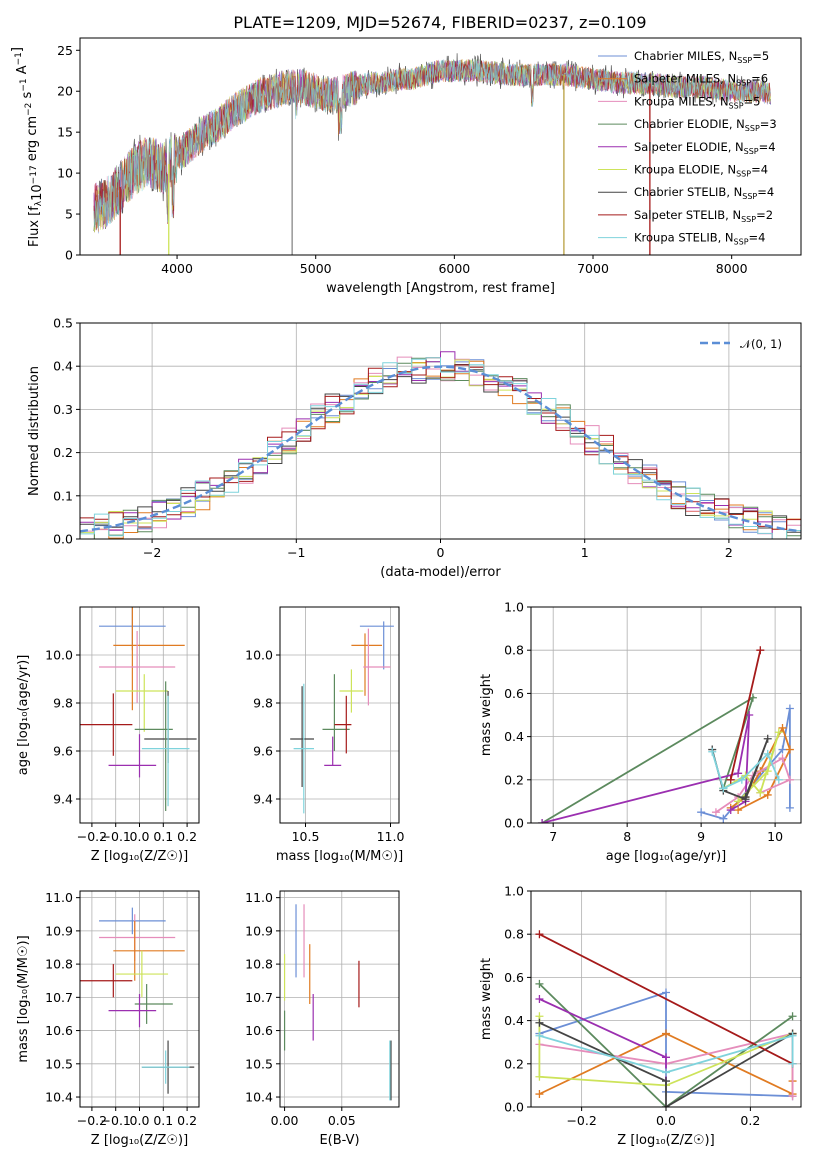 The image size is (819, 1170). Describe the element at coordinates (514, 977) in the screenshot. I see `y-tick-label: 0.6` at that location.